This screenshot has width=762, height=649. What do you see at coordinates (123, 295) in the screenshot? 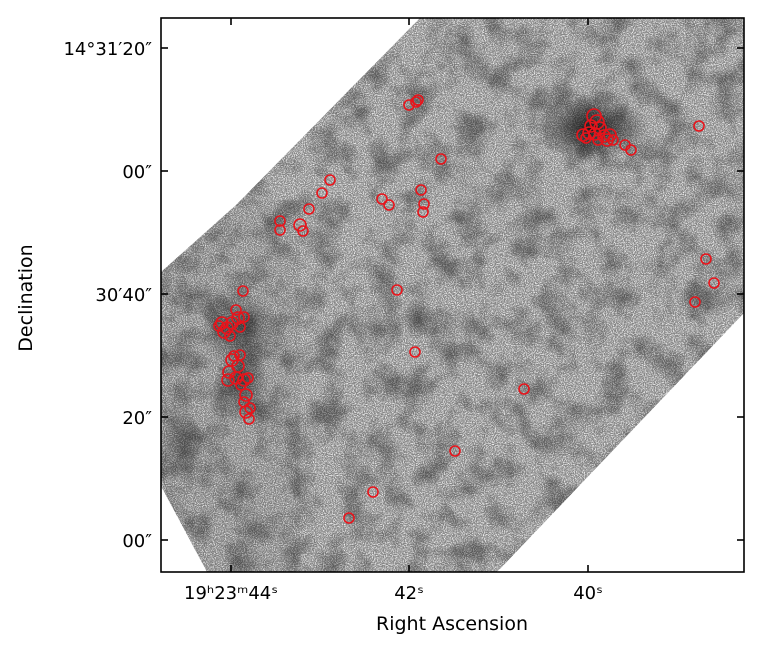
I see `y-tick-label: 30′40″` at bounding box center [123, 295].